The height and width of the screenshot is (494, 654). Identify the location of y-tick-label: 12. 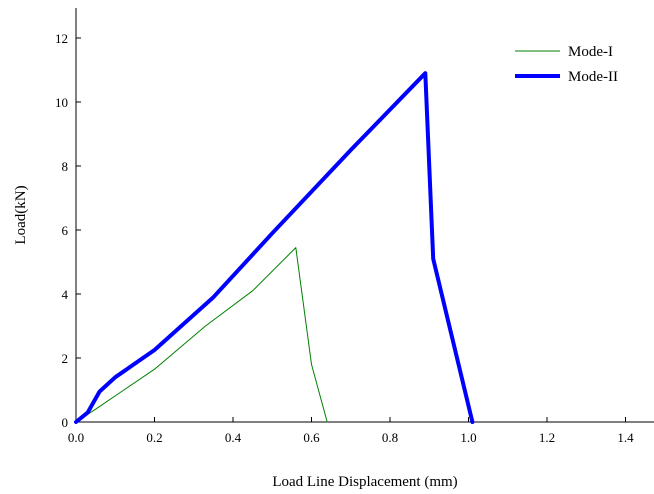
(61, 38).